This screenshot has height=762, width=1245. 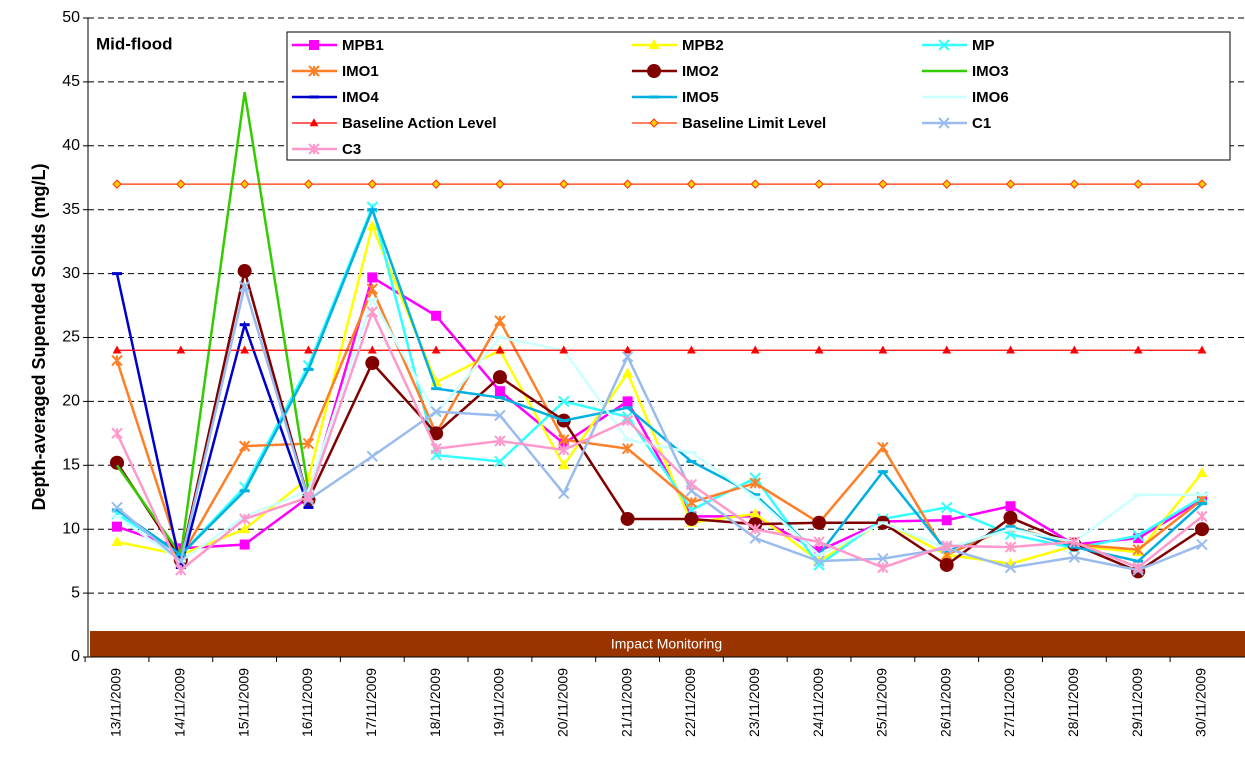 What do you see at coordinates (71, 337) in the screenshot?
I see `y-tick-label: 25` at bounding box center [71, 337].